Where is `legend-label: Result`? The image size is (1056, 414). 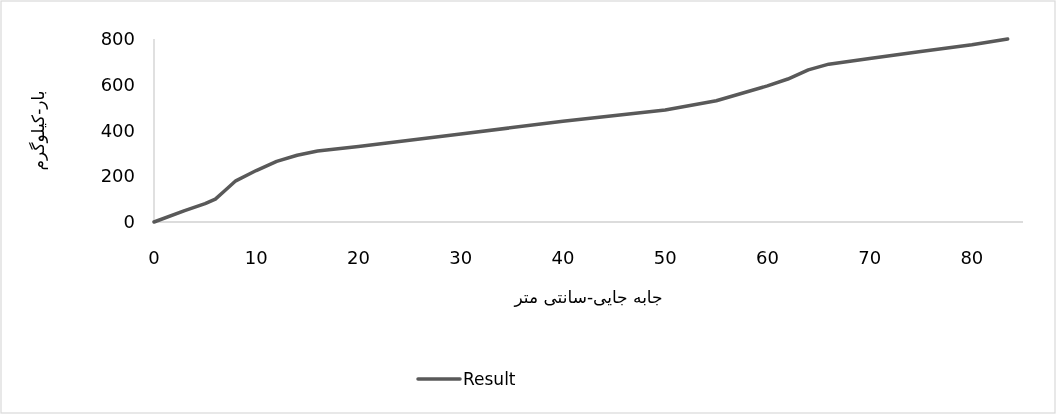 legend-label: Result is located at coordinates (489, 379).